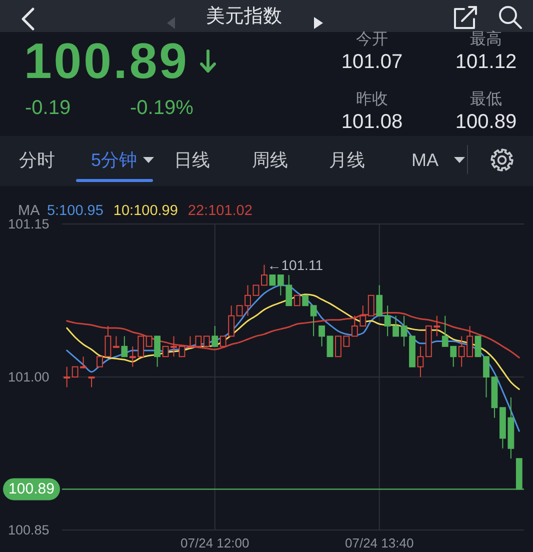  What do you see at coordinates (48, 108) in the screenshot?
I see `text: -0.19` at bounding box center [48, 108].